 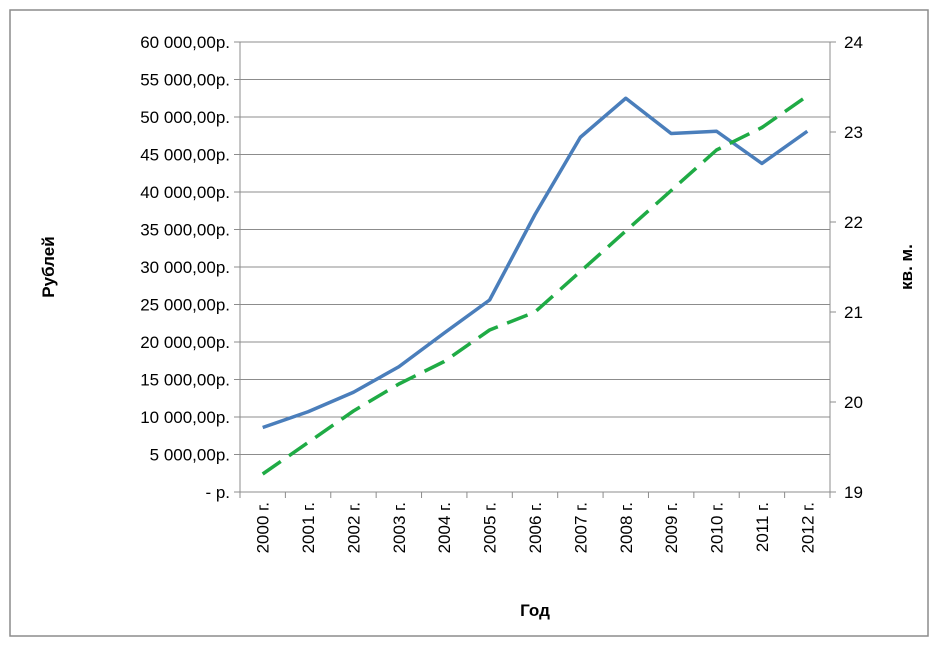 I want to click on y-tick-label: 30 000,00р., so click(x=185, y=267).